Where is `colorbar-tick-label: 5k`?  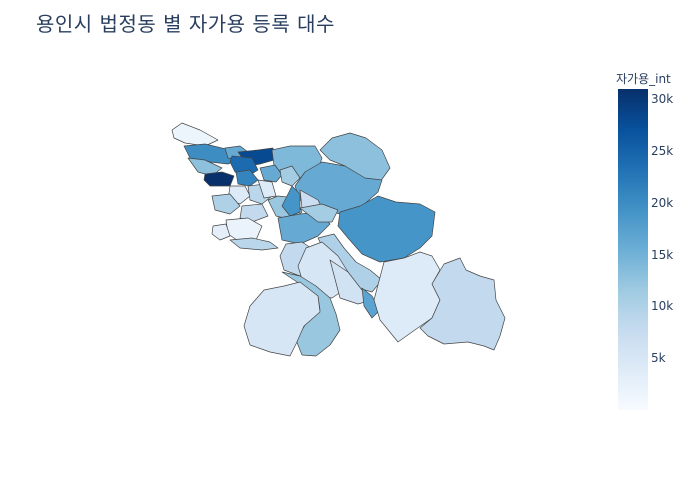 colorbar-tick-label: 5k is located at coordinates (658, 358).